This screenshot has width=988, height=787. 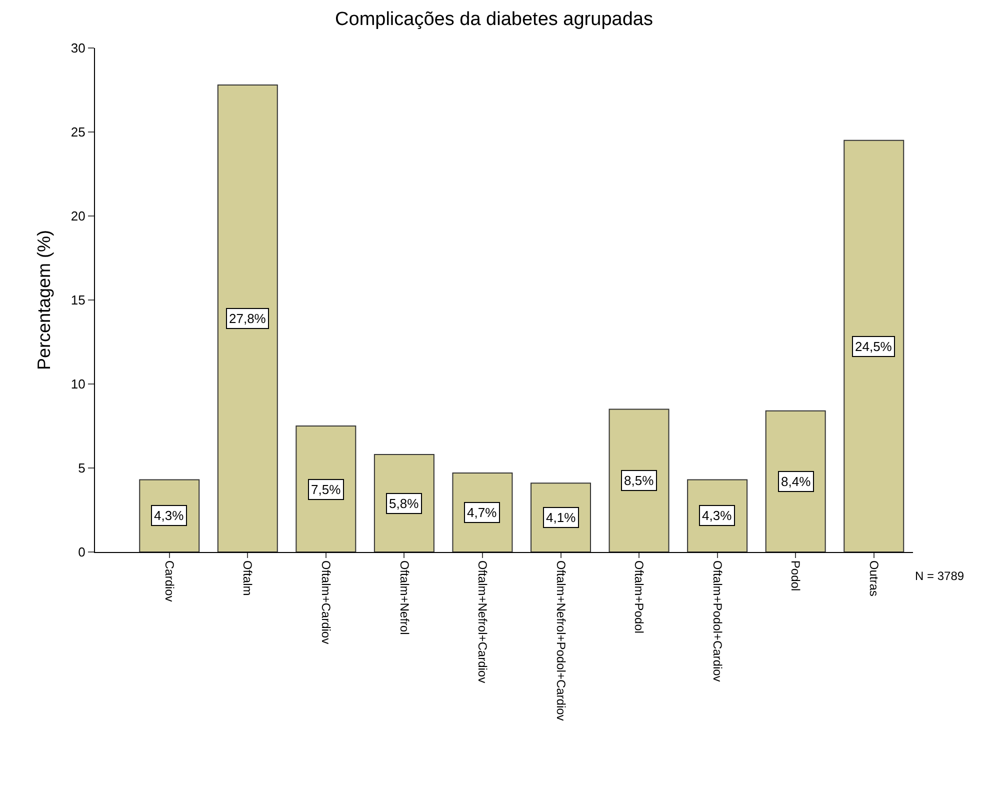 I want to click on data-label: 8,4%, so click(x=796, y=481).